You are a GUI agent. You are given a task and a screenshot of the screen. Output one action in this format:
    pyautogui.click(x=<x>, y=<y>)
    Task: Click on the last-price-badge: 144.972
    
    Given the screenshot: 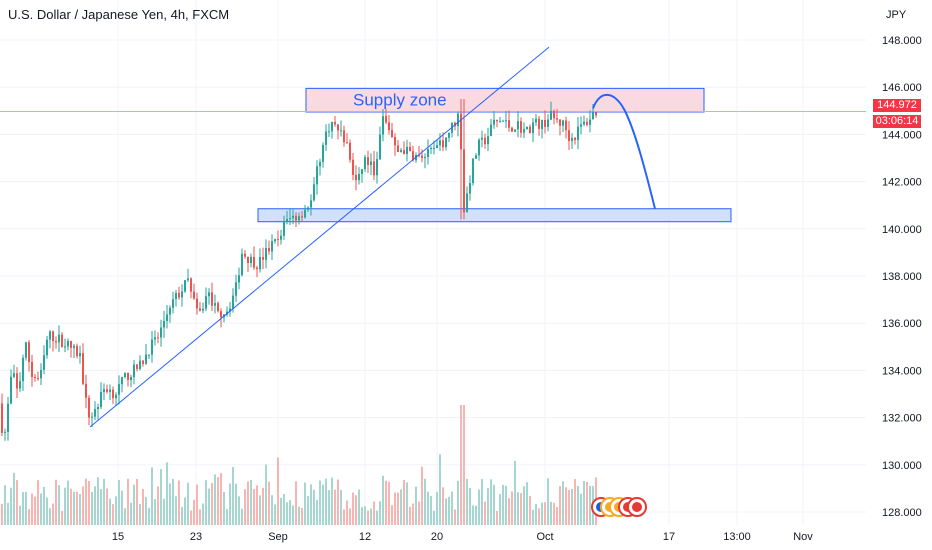 What is the action you would take?
    pyautogui.click(x=897, y=105)
    